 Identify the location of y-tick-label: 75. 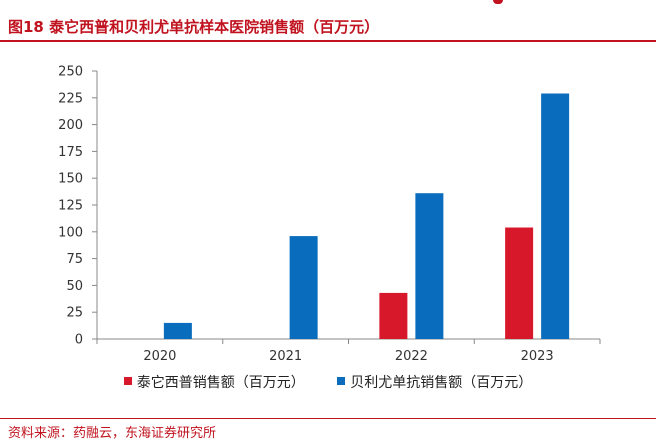
(74, 259).